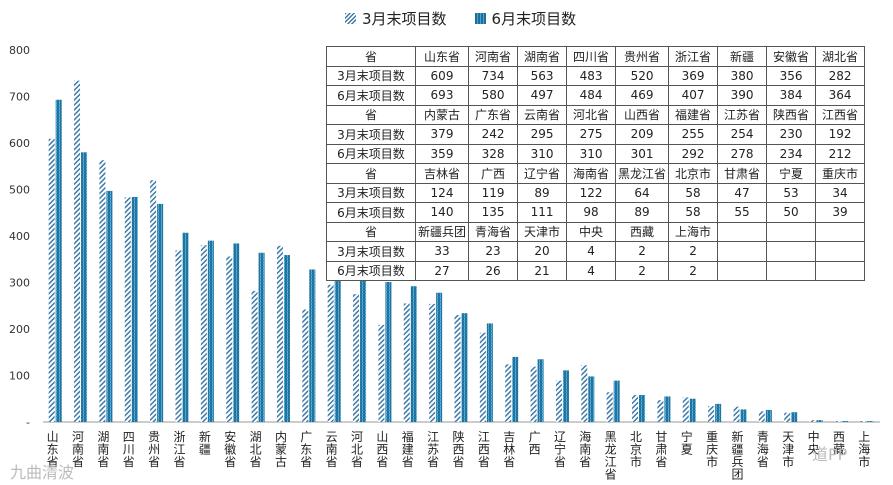 The width and height of the screenshot is (893, 485). What do you see at coordinates (542, 173) in the screenshot?
I see `table-cell: 辽宁省` at bounding box center [542, 173].